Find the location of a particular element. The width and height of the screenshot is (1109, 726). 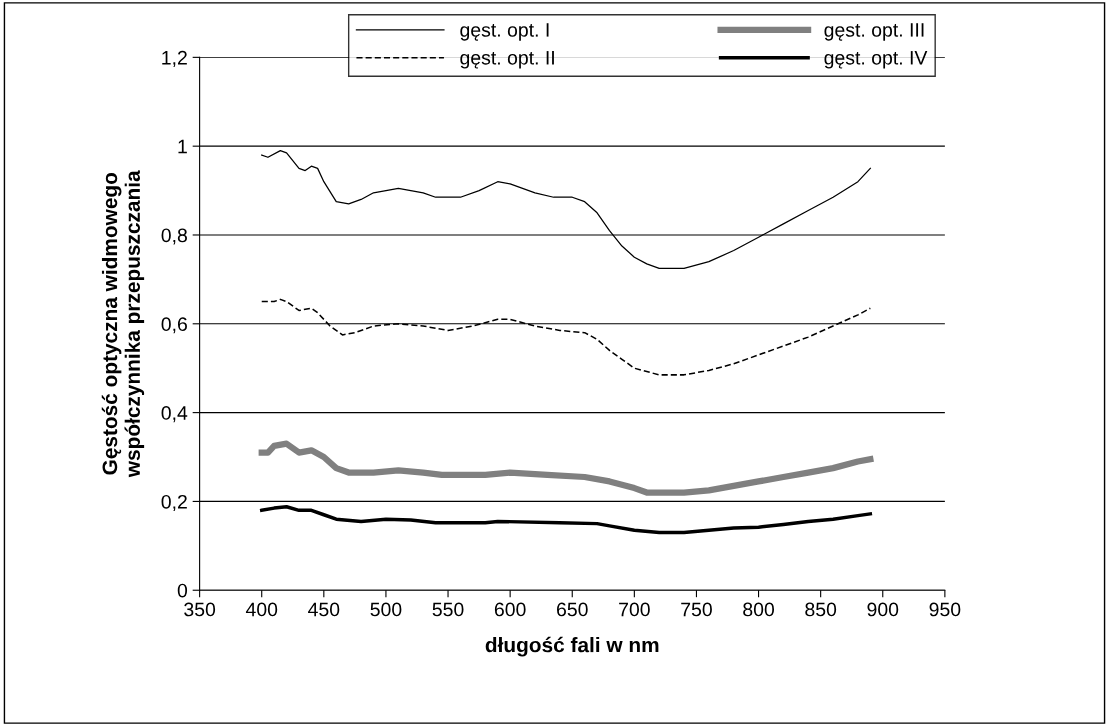

x-tick-label: 750 is located at coordinates (696, 609).